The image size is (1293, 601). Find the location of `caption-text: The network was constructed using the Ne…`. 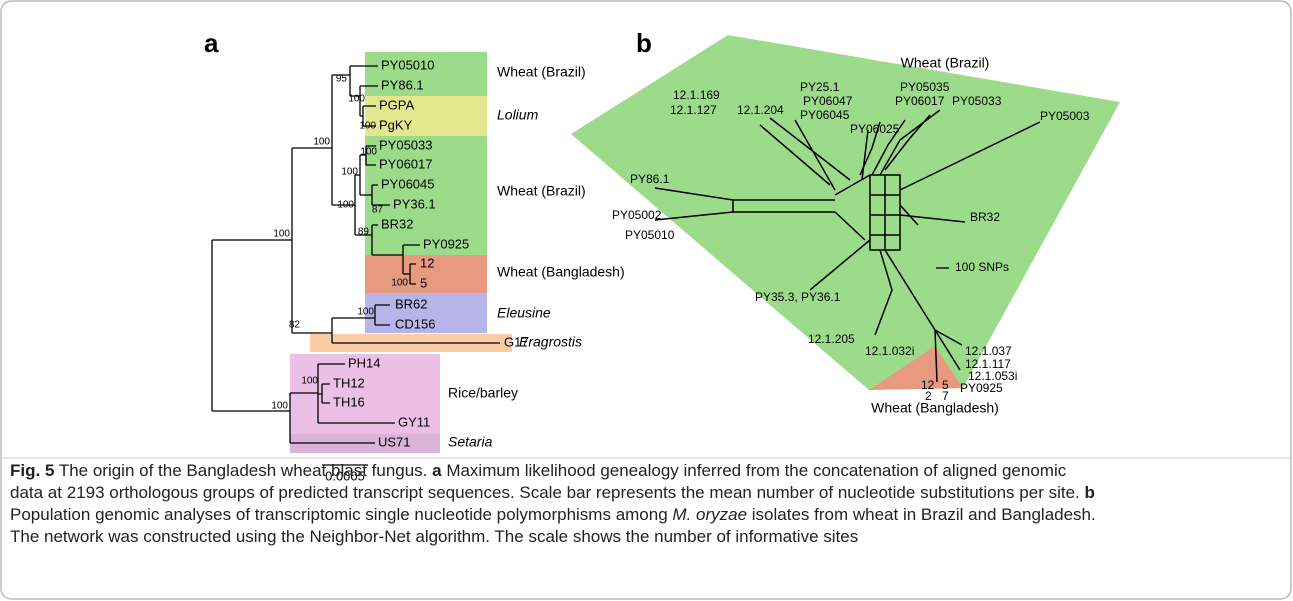

caption-text: The network was constructed using the Ne… is located at coordinates (434, 536).